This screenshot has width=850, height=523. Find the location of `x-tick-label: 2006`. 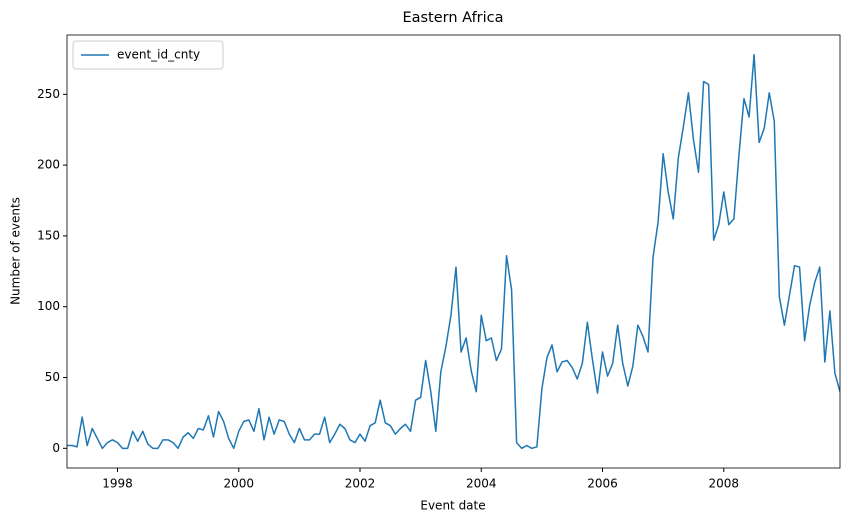

x-tick-label: 2006 is located at coordinates (602, 484).